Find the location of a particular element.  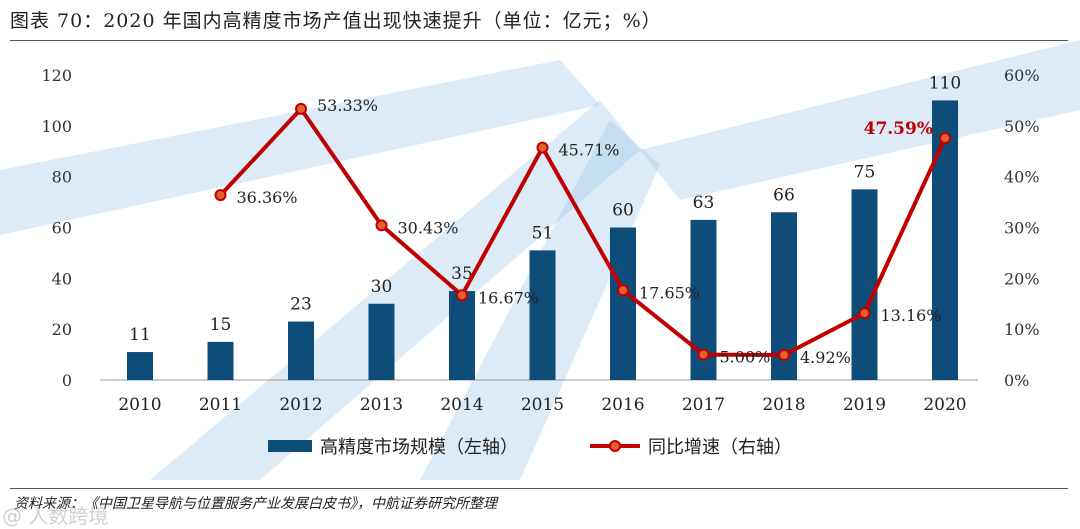

left-axis-tick-label: 20 is located at coordinates (62, 329).